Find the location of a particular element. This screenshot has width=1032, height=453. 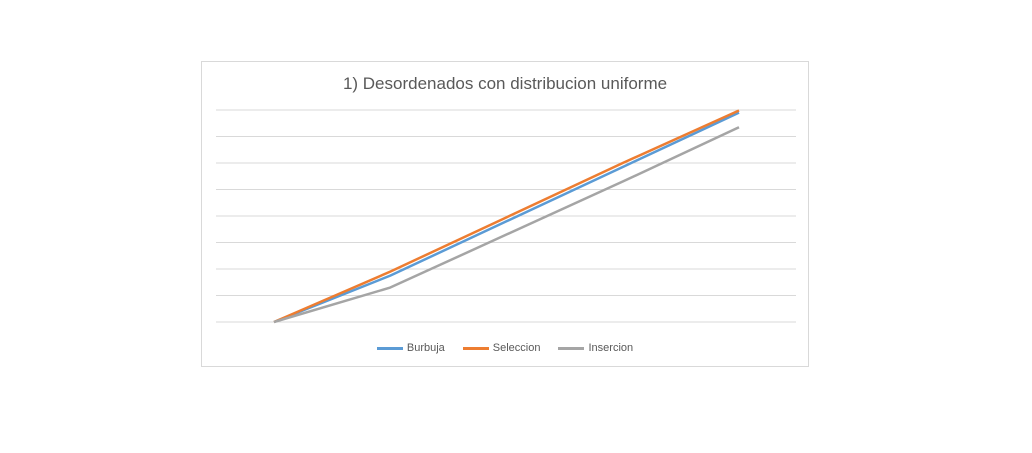

legend-item-burbuja: Burbuja is located at coordinates (410, 348).